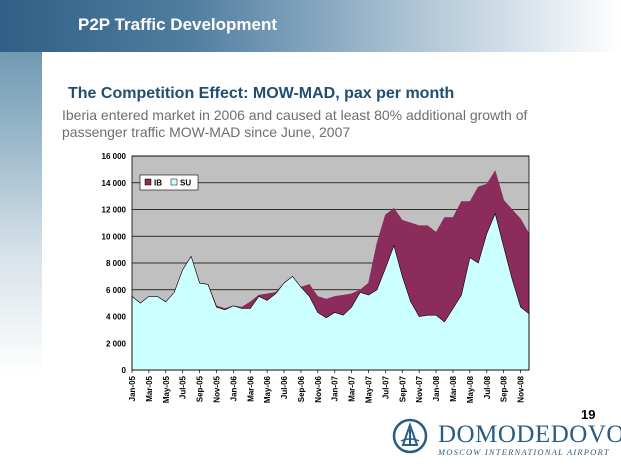  What do you see at coordinates (116, 343) in the screenshot?
I see `y-tick-label: 2 000` at bounding box center [116, 343].